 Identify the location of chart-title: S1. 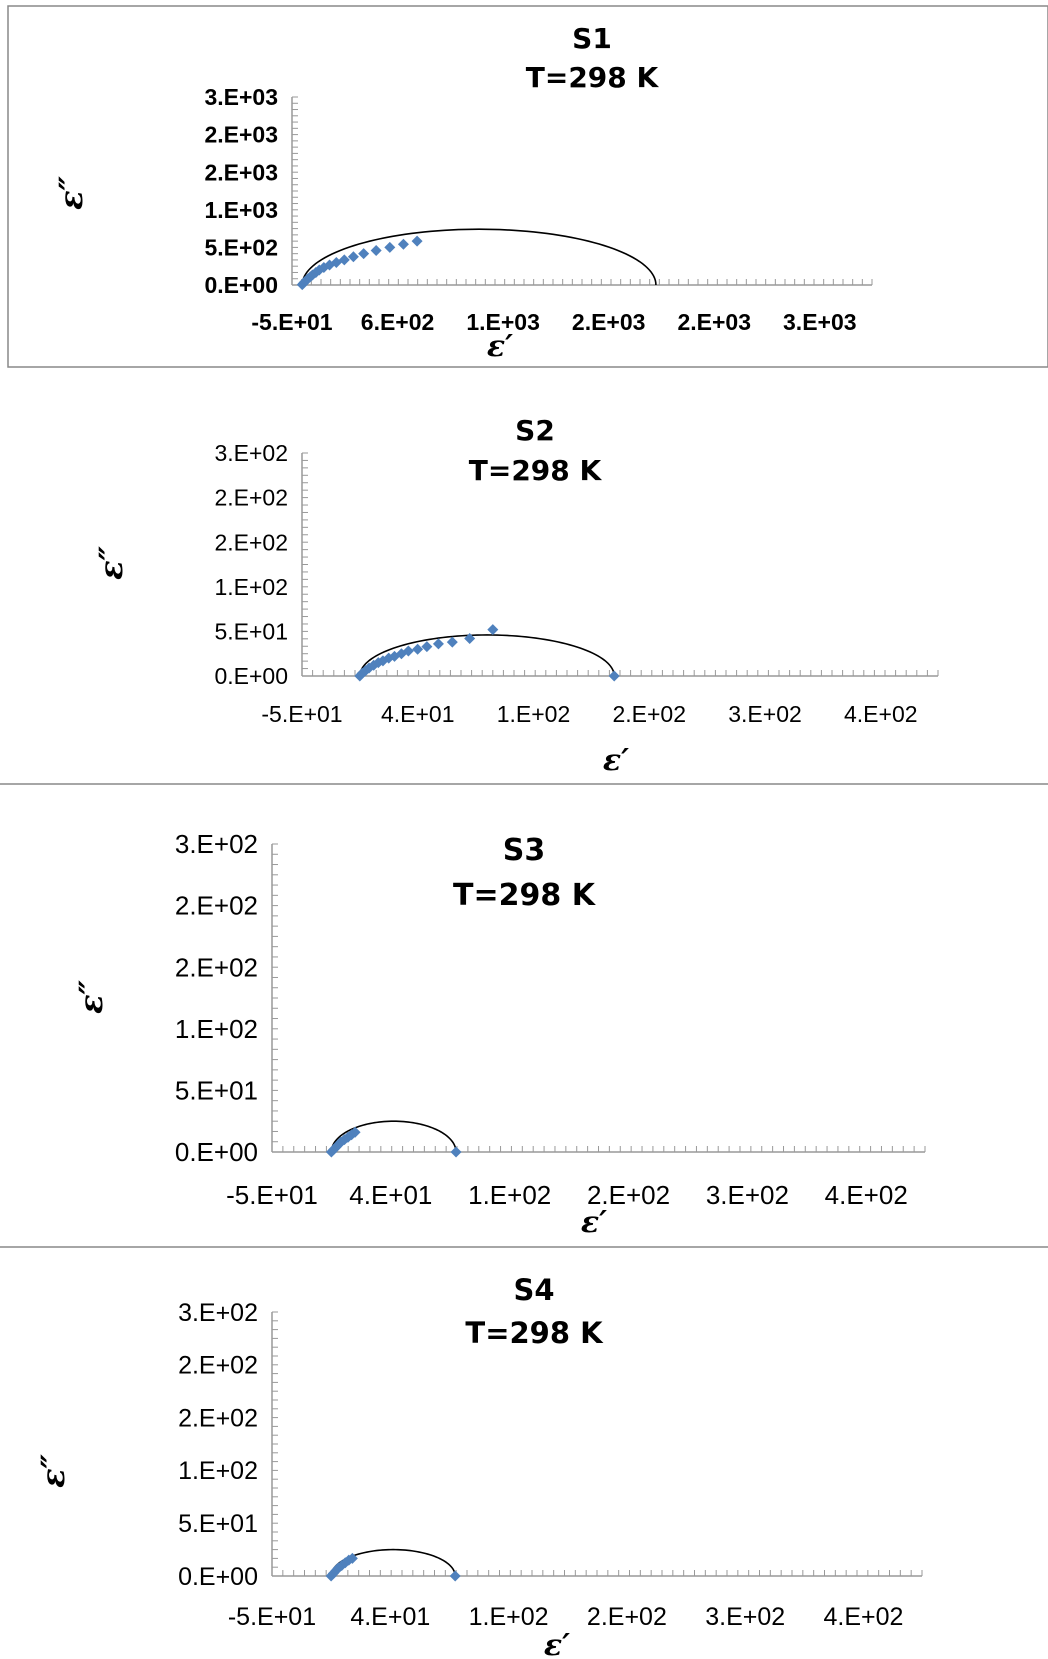
(592, 38).